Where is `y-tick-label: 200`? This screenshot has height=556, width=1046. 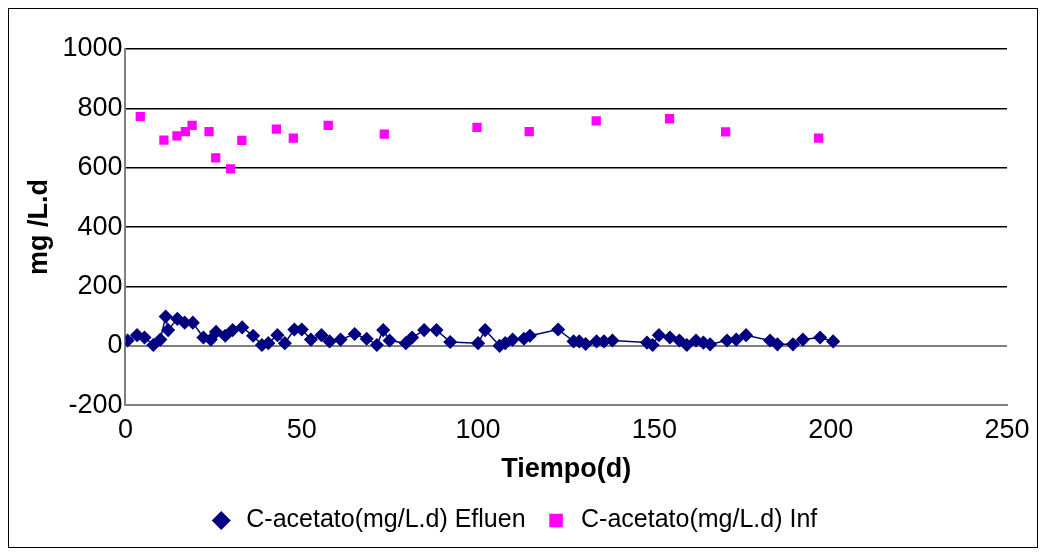
y-tick-label: 200 is located at coordinates (100, 284).